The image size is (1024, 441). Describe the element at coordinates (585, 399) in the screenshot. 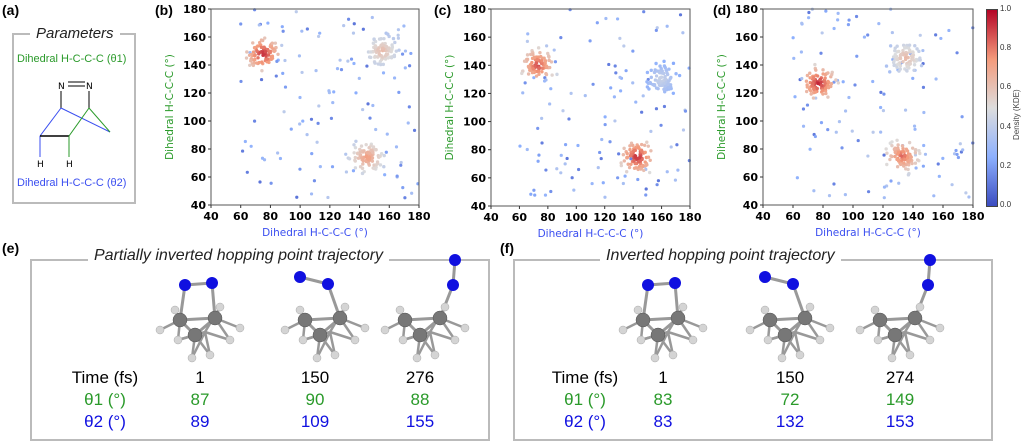

I see `row-label-theta1: θ1 (°)` at that location.